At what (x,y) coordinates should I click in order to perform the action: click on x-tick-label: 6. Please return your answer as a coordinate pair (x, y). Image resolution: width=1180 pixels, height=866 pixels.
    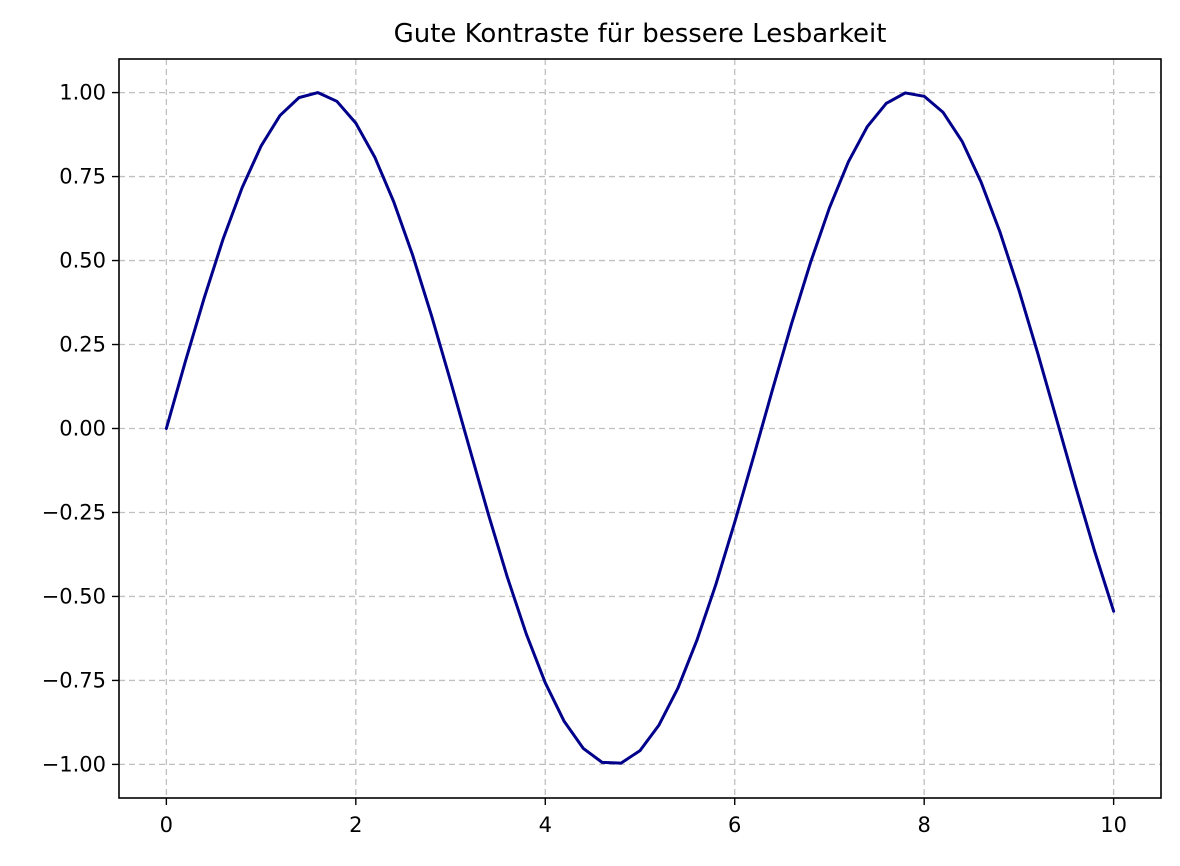
    Looking at the image, I should click on (734, 825).